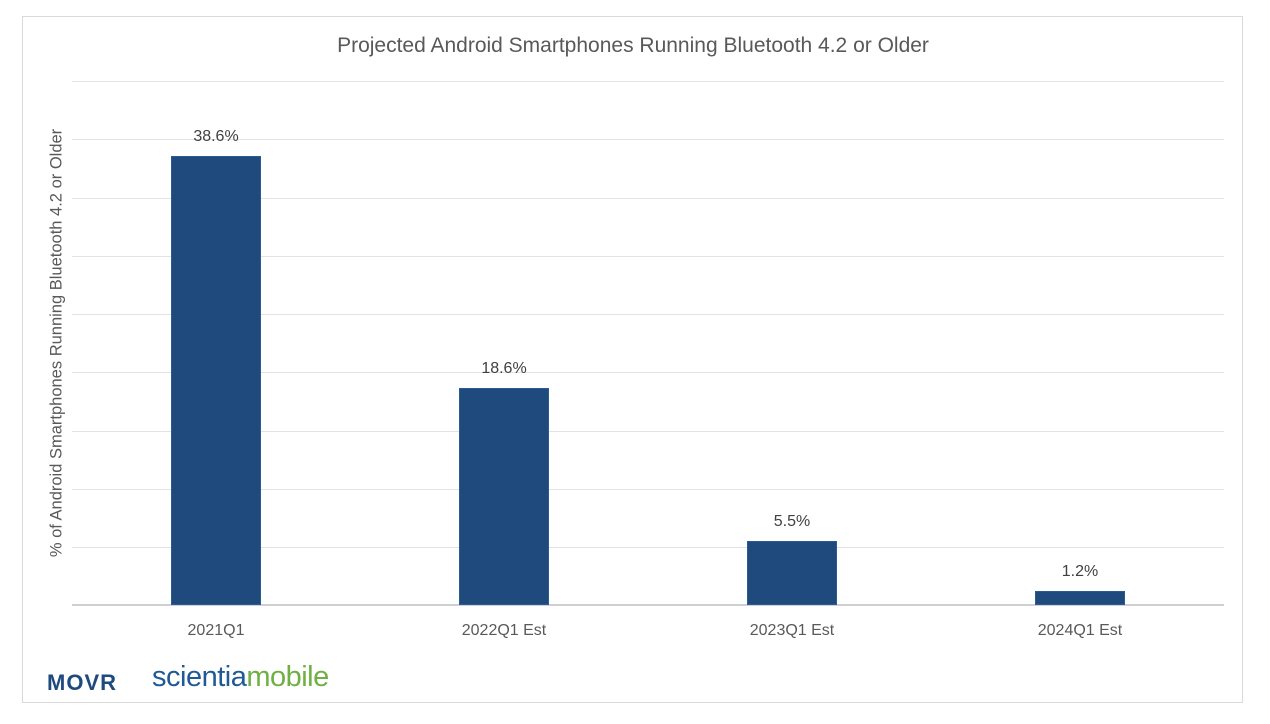 The image size is (1270, 724). Describe the element at coordinates (792, 573) in the screenshot. I see `bar-2023q1` at that location.